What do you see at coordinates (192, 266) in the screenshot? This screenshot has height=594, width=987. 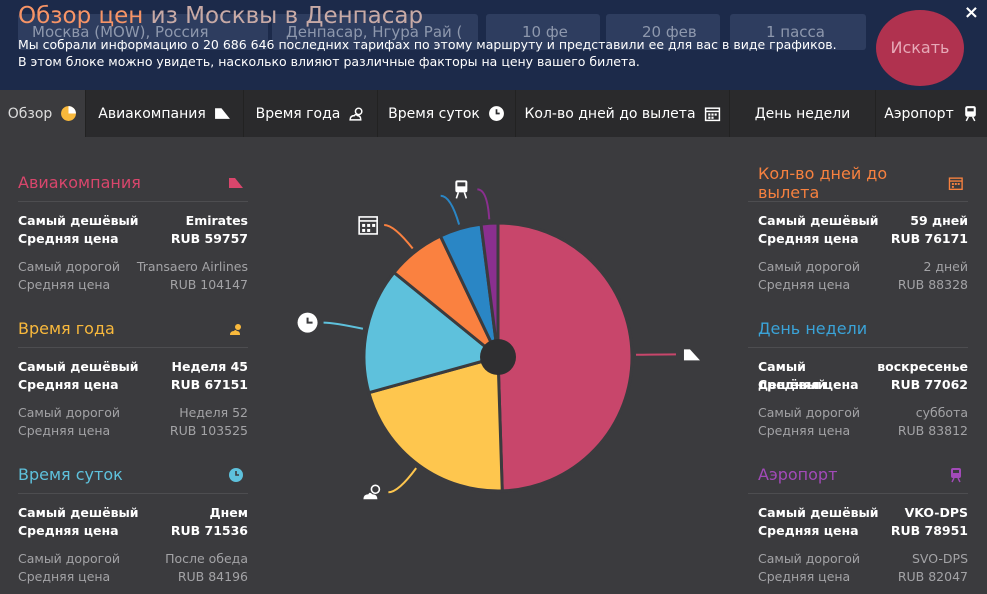 I see `row-value: Transaero Airlines` at bounding box center [192, 266].